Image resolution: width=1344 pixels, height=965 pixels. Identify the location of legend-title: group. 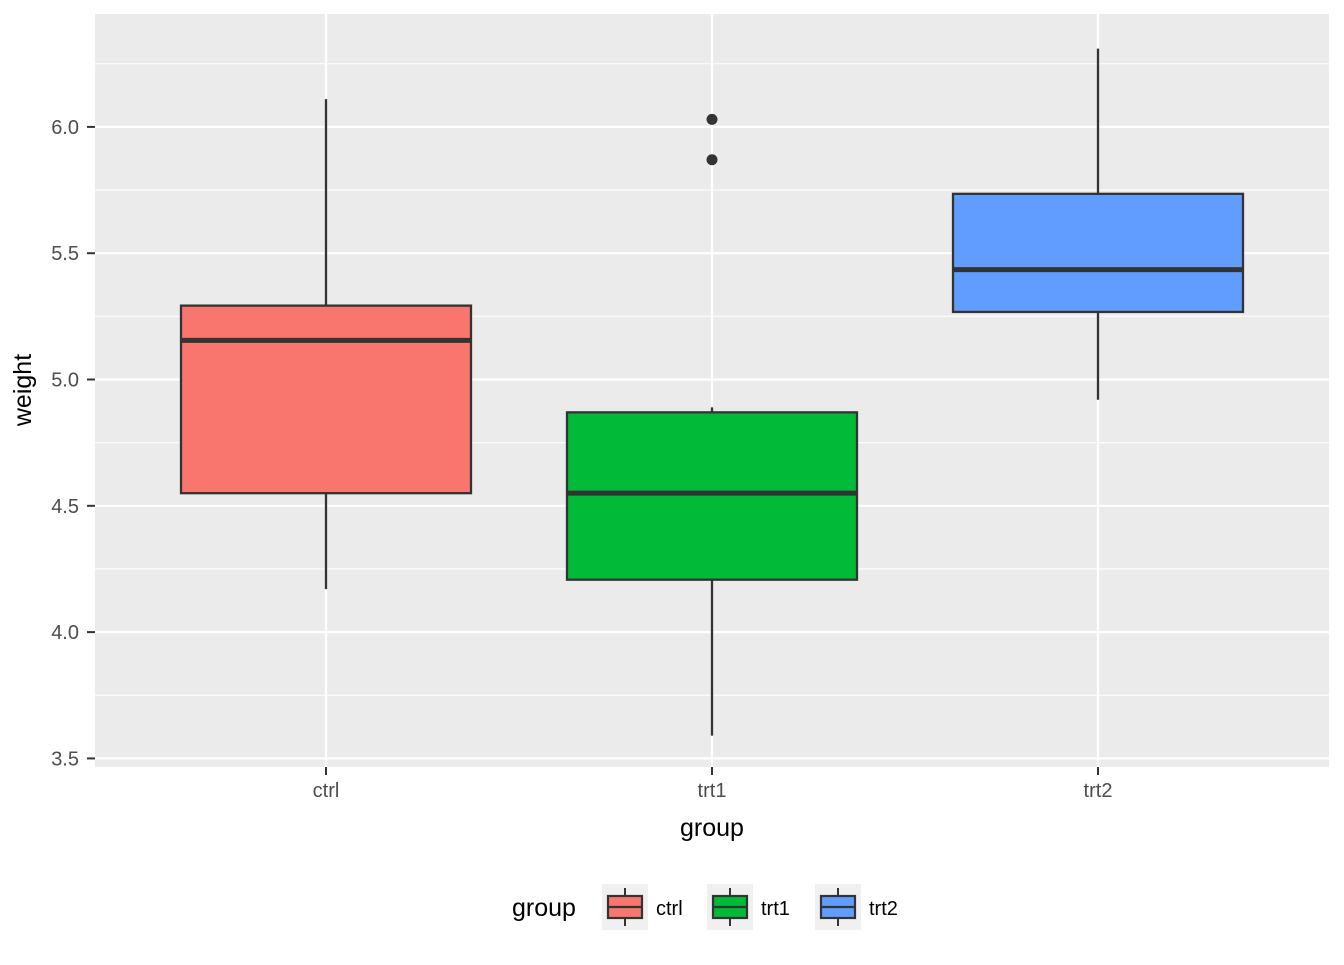
(544, 908).